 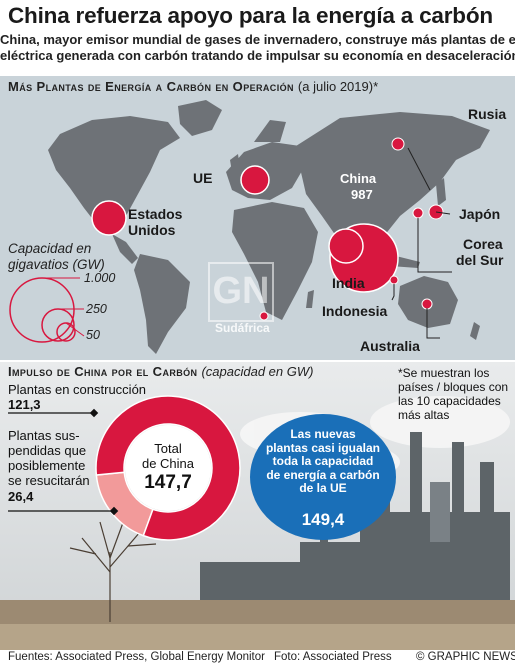 What do you see at coordinates (242, 328) in the screenshot?
I see `label-sudafrica: Sudáfrica` at bounding box center [242, 328].